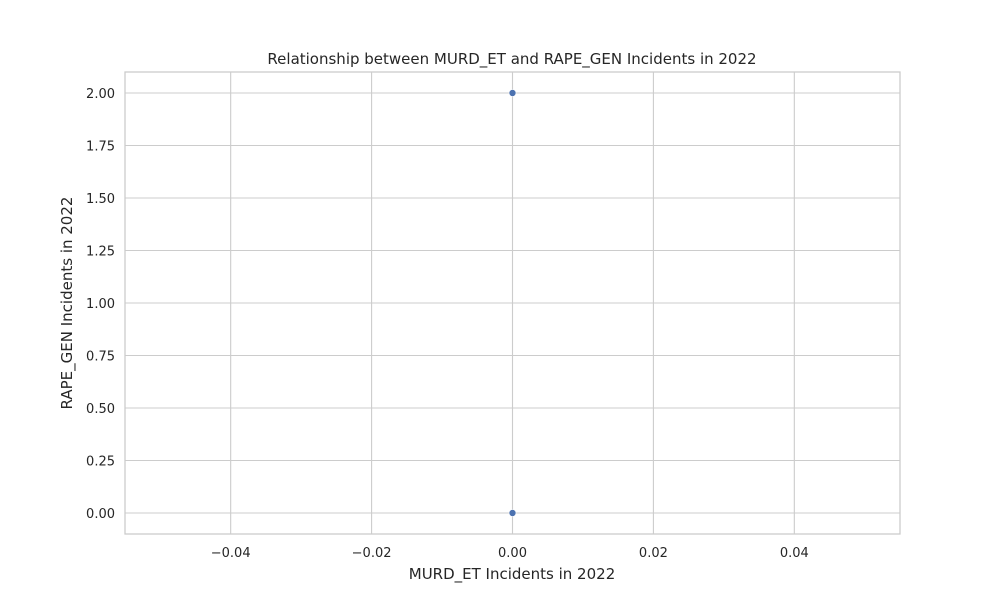  I want to click on y-tick-labels: 0.00 0.25 0.50 0.75 1.00 1.25 1.50 1.75 2.00, so click(100, 304).